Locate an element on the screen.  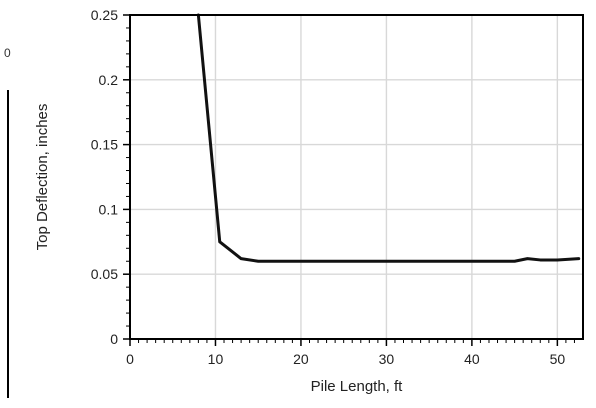
y-tick-label-1: 0.05 is located at coordinates (104, 274).